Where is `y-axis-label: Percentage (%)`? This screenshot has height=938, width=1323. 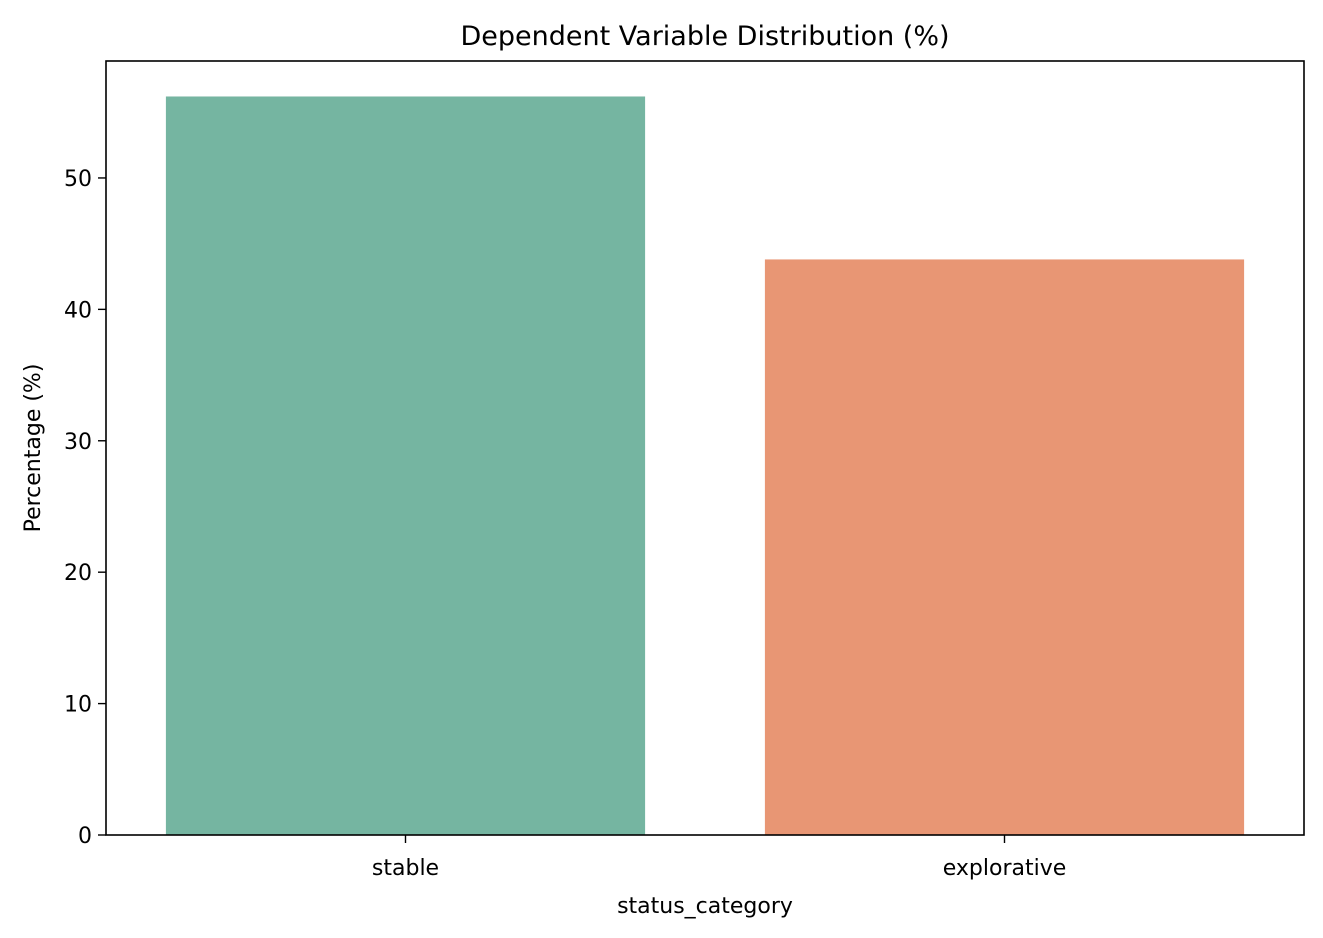
y-axis-label: Percentage (%) is located at coordinates (33, 448).